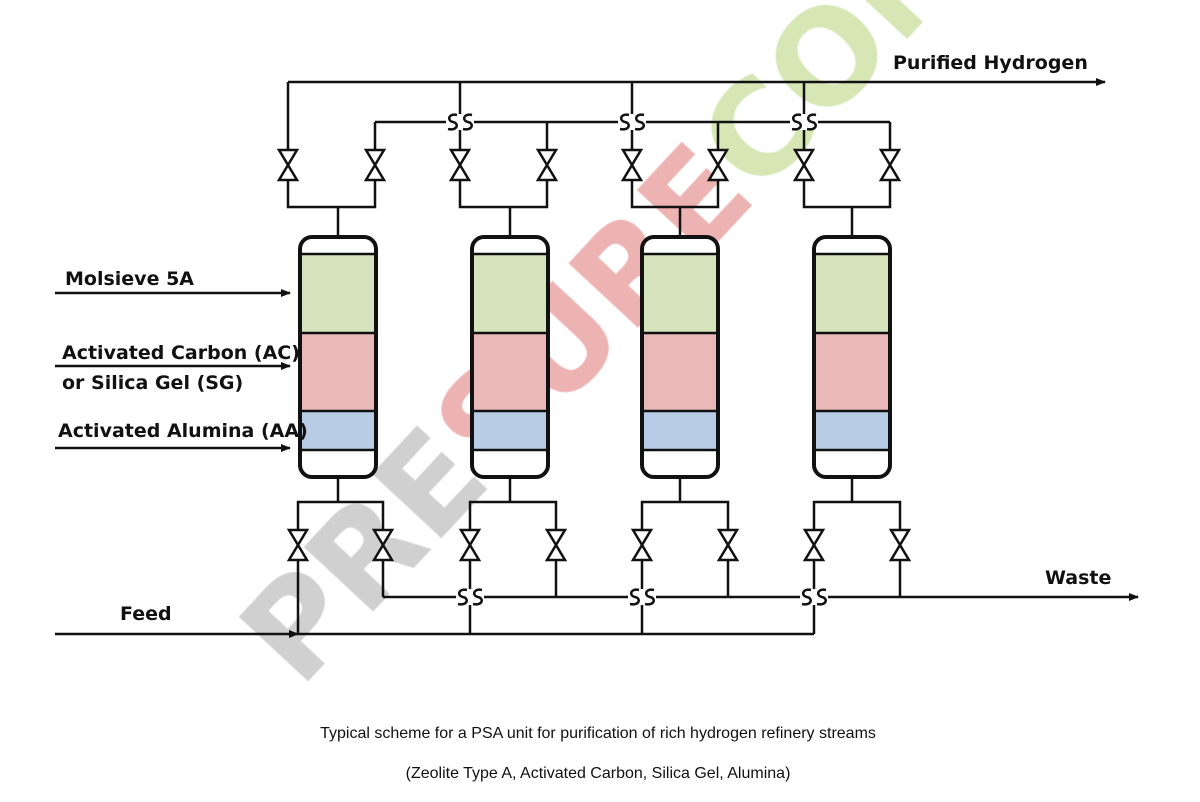 This screenshot has height=802, width=1200. What do you see at coordinates (152, 383) in the screenshot?
I see `silica-gel-label: or Silica Gel (SG)` at bounding box center [152, 383].